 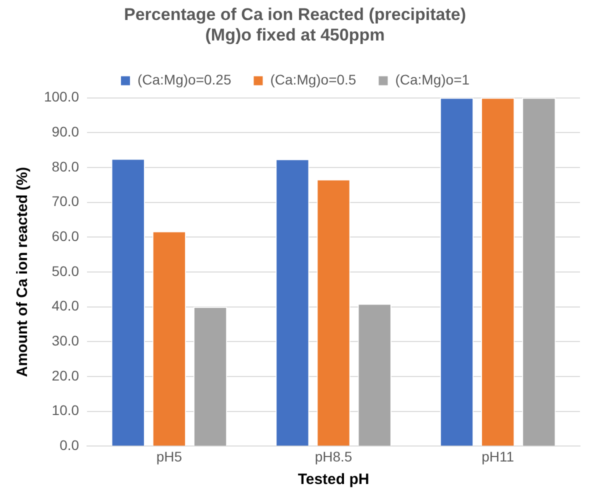 I want to click on y-tick-label: 70.0, so click(x=66, y=201).